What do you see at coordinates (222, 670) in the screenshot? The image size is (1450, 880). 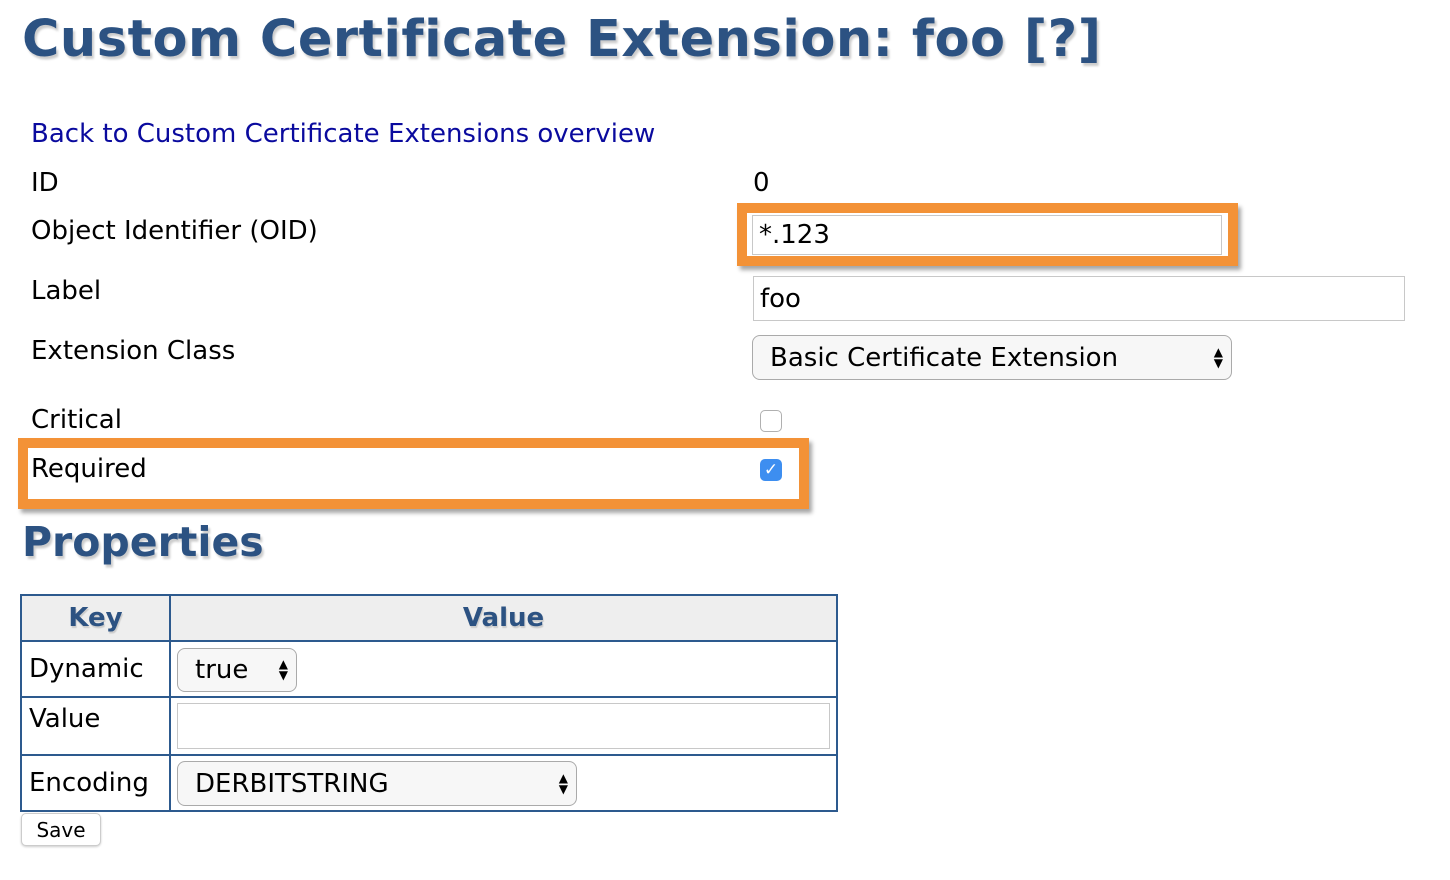 I see `dynamic-value: true` at bounding box center [222, 670].